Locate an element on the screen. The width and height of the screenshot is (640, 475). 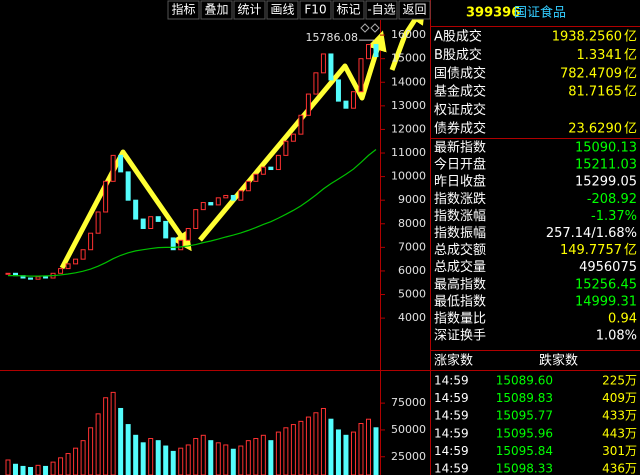
toolbar-label: 叠加 is located at coordinates (216, 10).